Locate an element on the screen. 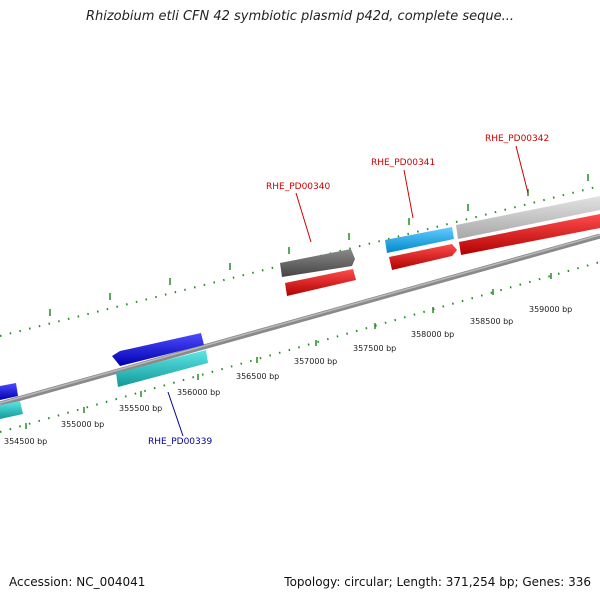  gene-feature-cyan-left is located at coordinates (11, 410).